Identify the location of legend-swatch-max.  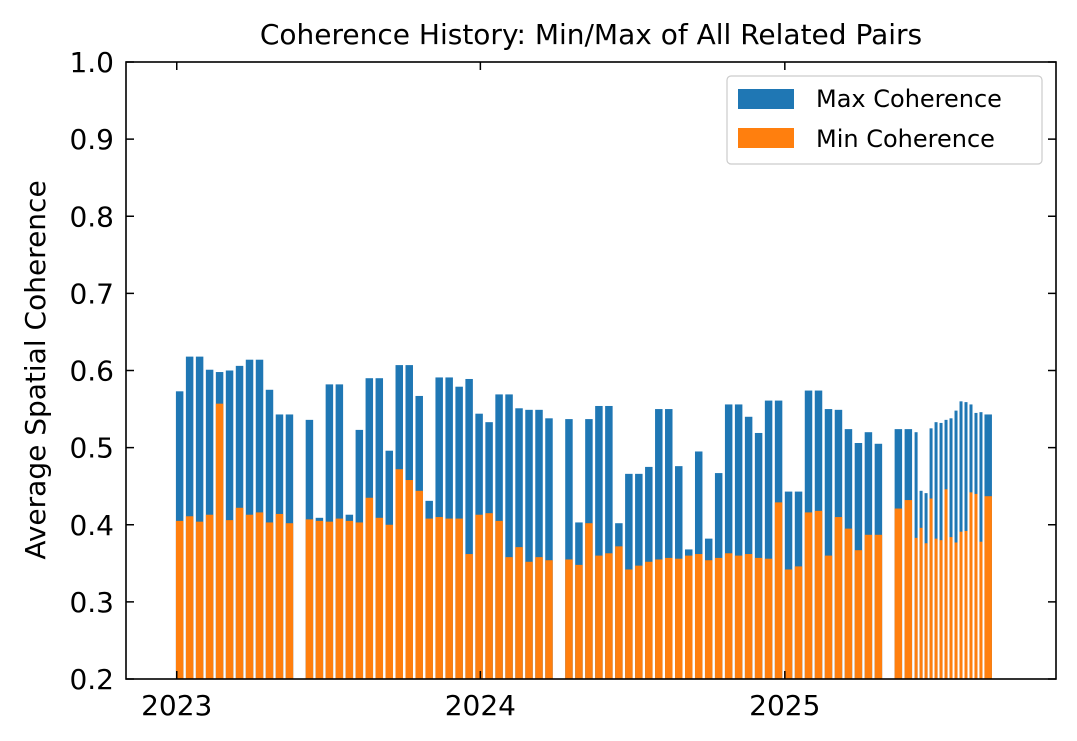
(766, 99).